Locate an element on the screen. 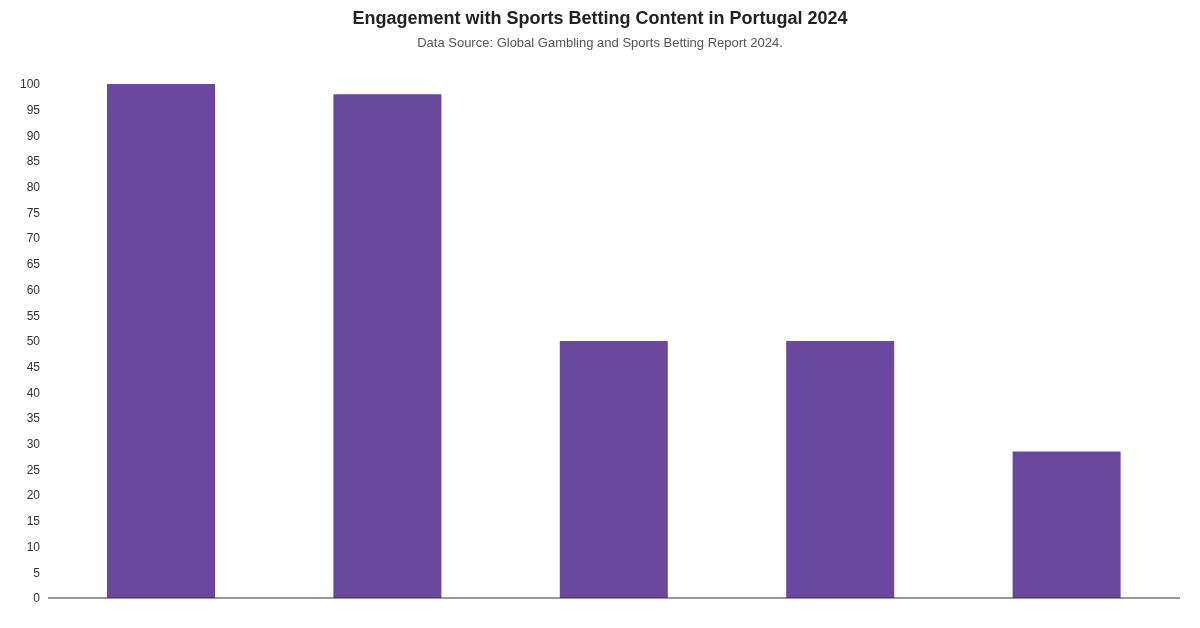 This screenshot has width=1200, height=628. y-tick-label: 75 is located at coordinates (33, 212).